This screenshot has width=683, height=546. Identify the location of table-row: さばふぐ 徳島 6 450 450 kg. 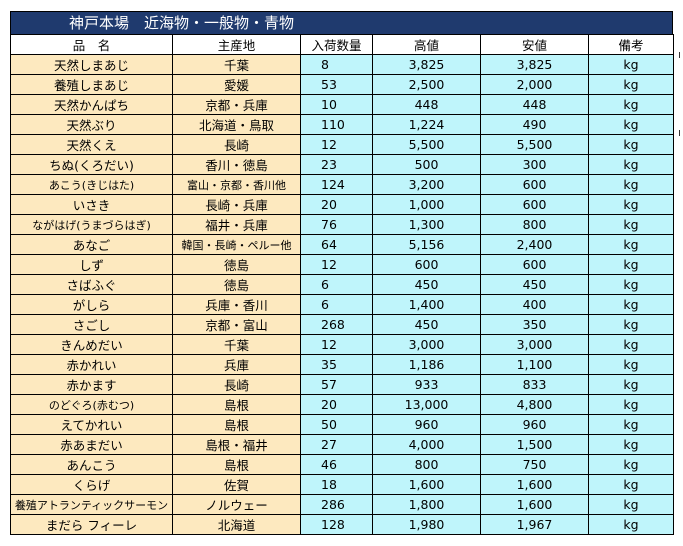
(342, 284).